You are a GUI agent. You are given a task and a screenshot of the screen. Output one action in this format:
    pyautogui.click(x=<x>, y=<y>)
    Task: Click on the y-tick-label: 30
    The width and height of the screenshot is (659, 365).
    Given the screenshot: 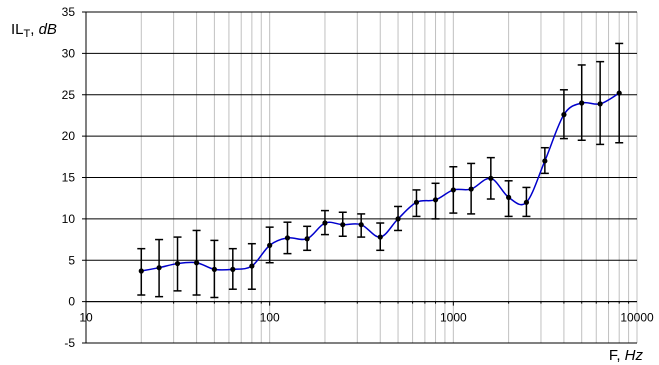 What is the action you would take?
    pyautogui.click(x=69, y=53)
    